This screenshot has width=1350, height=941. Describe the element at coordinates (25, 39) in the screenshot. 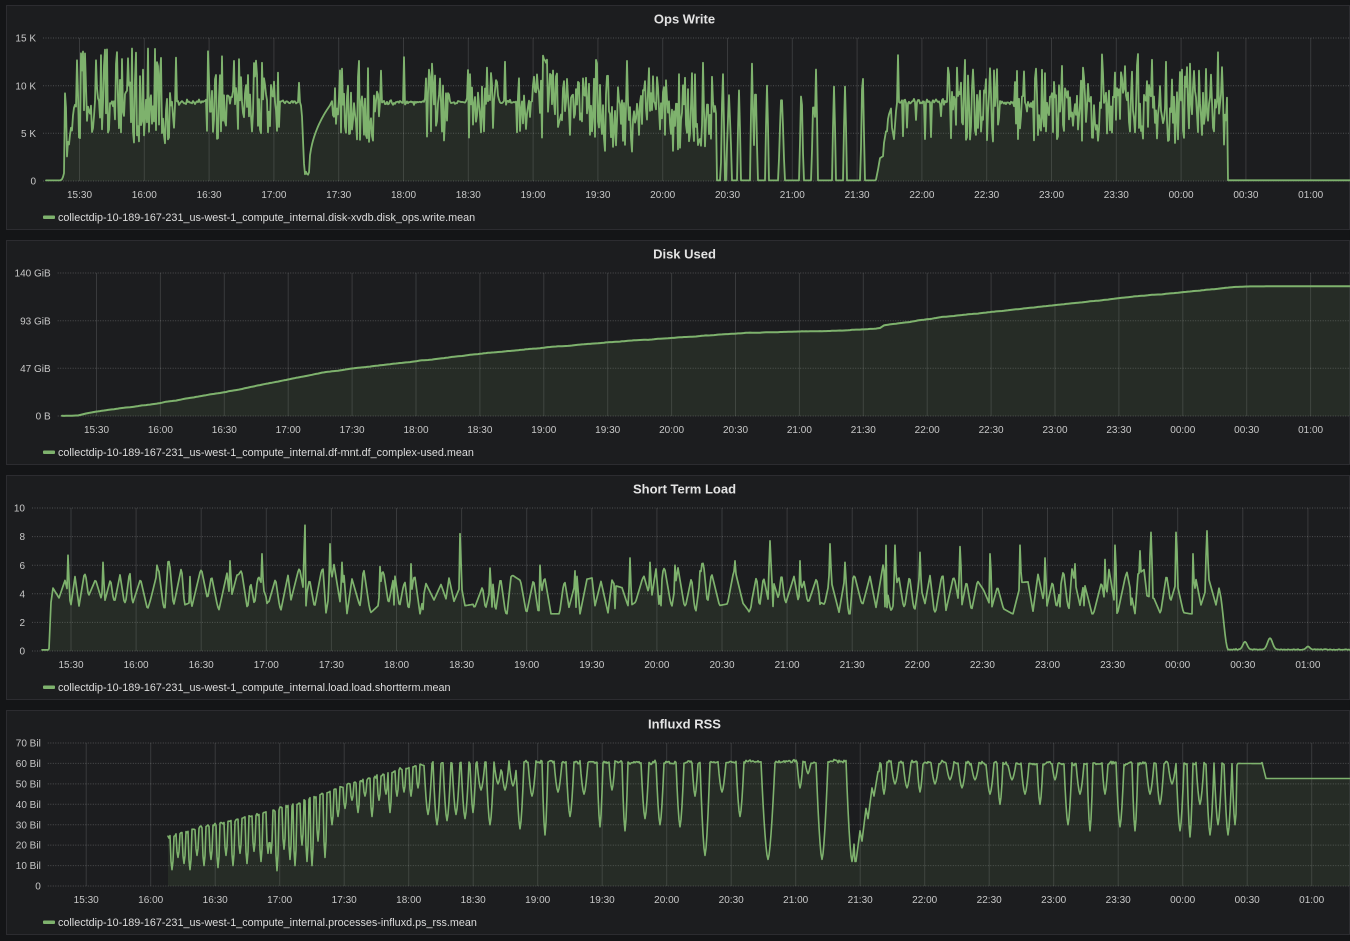

I see `svg-text: 15 K` at that location.